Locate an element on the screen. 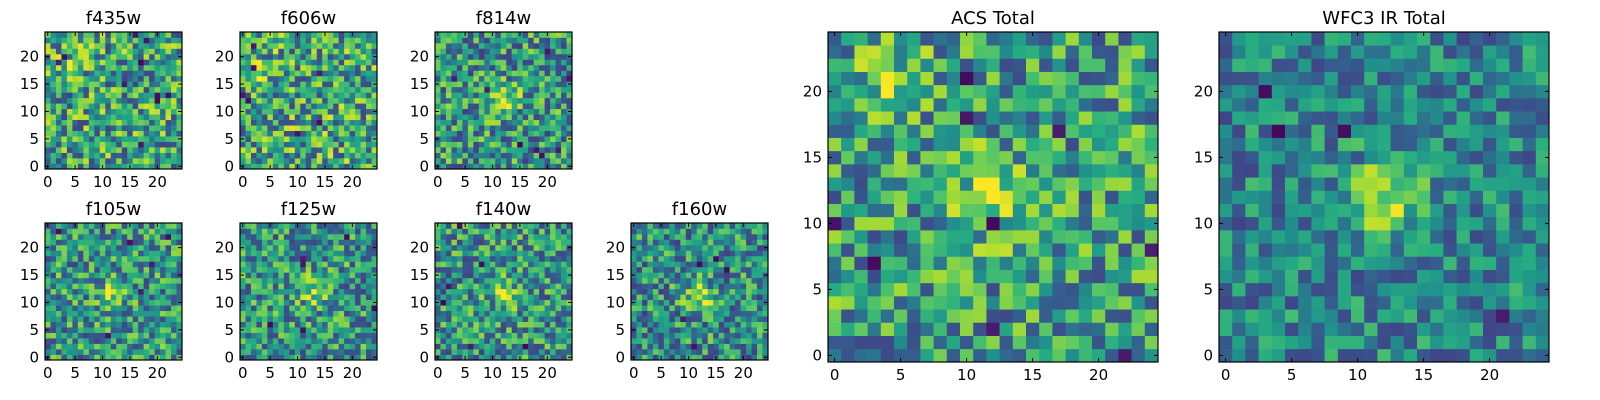 The height and width of the screenshot is (400, 1600). panel-title: f606w is located at coordinates (308, 18).